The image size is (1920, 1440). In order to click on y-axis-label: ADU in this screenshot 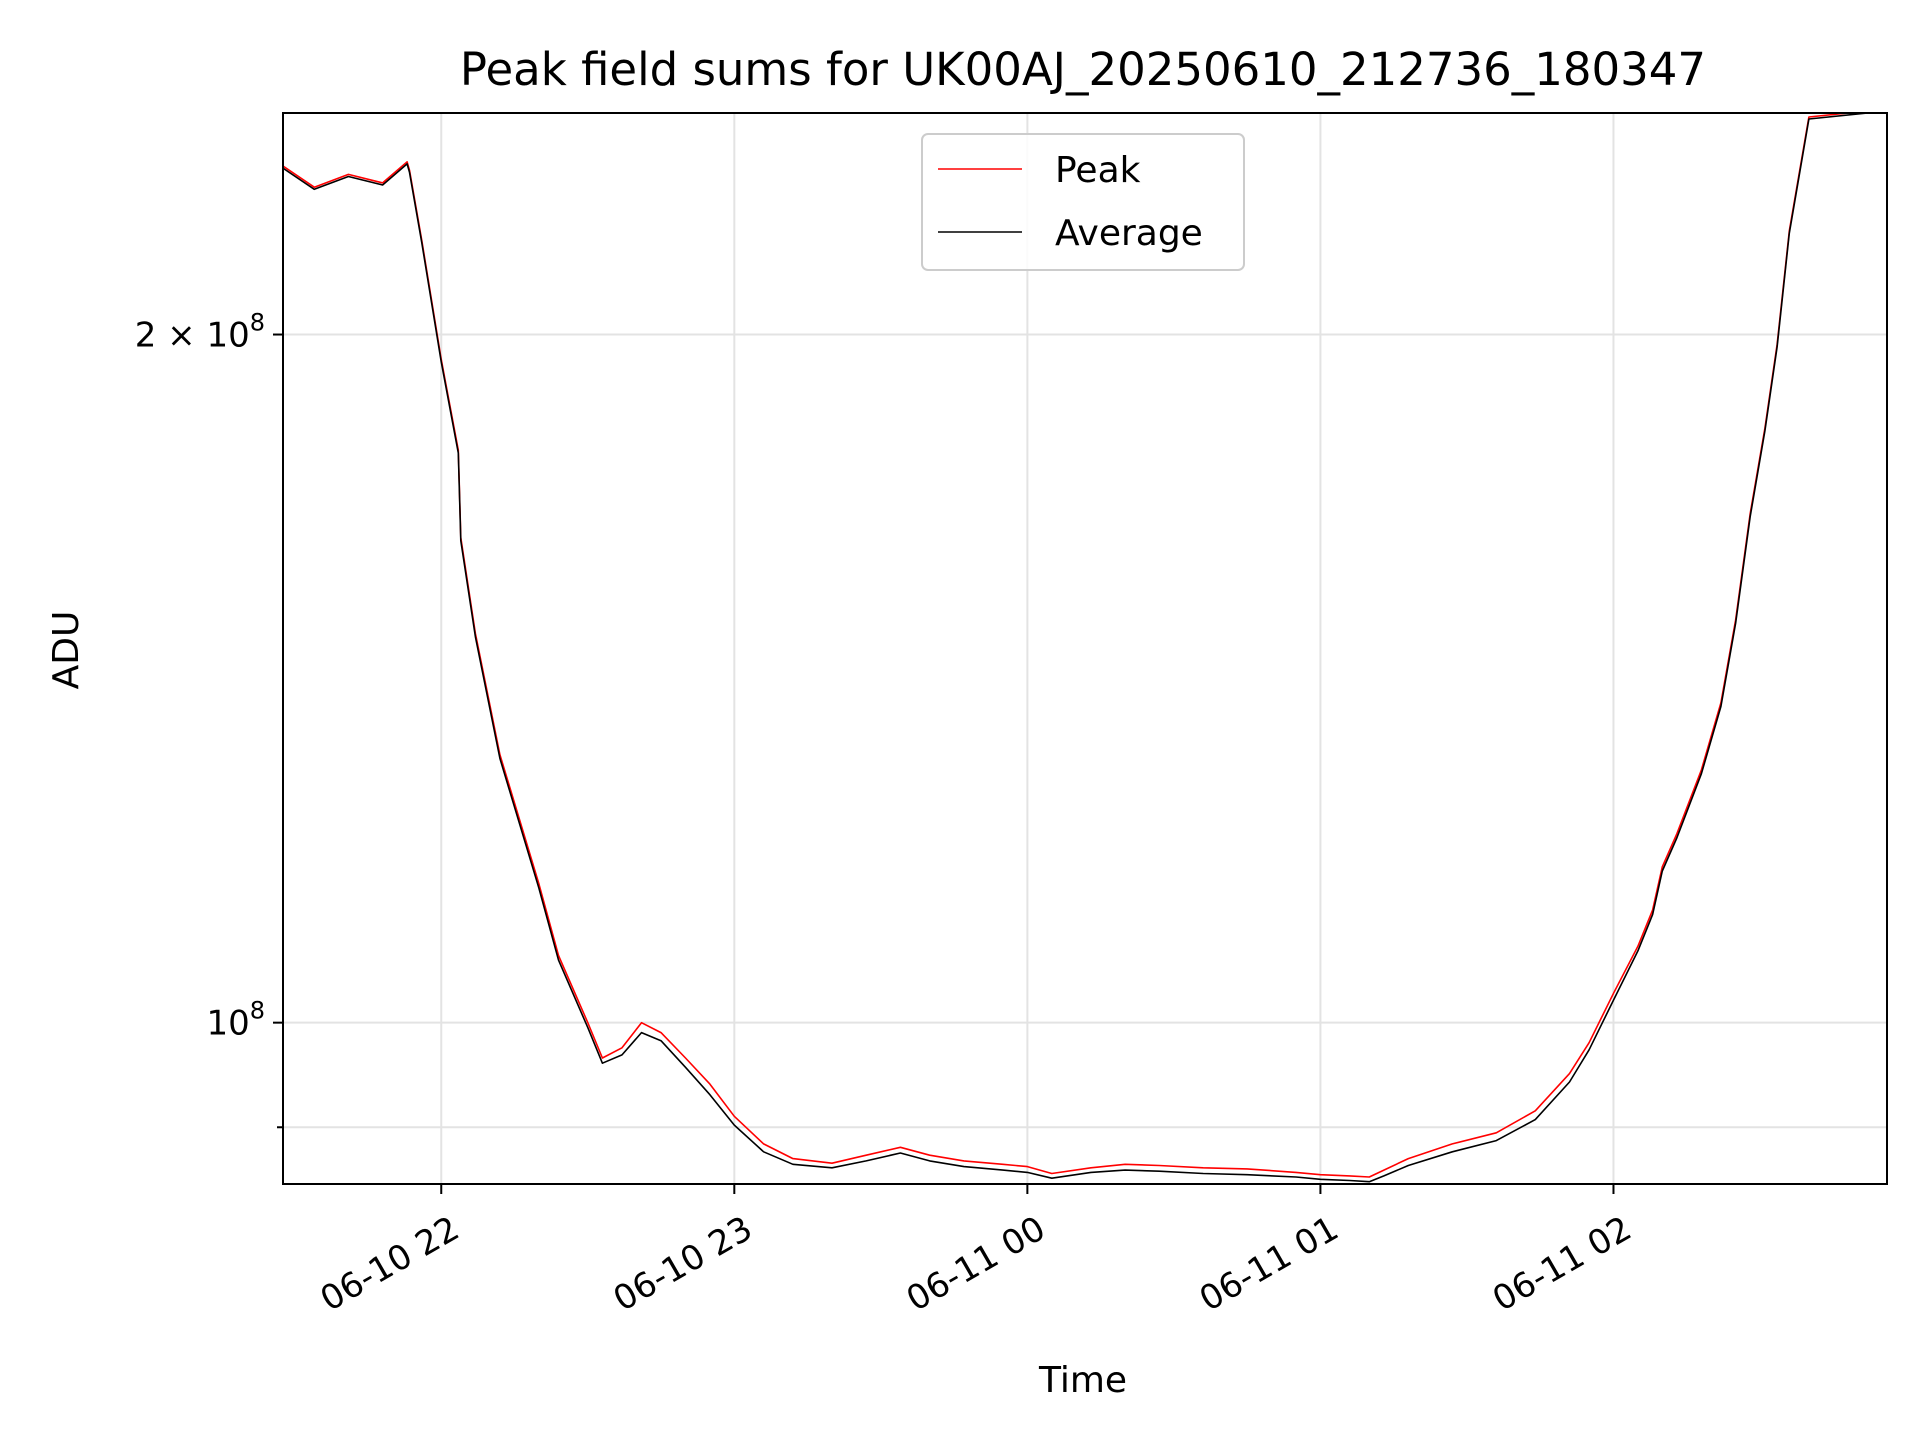, I will do `click(66, 650)`.